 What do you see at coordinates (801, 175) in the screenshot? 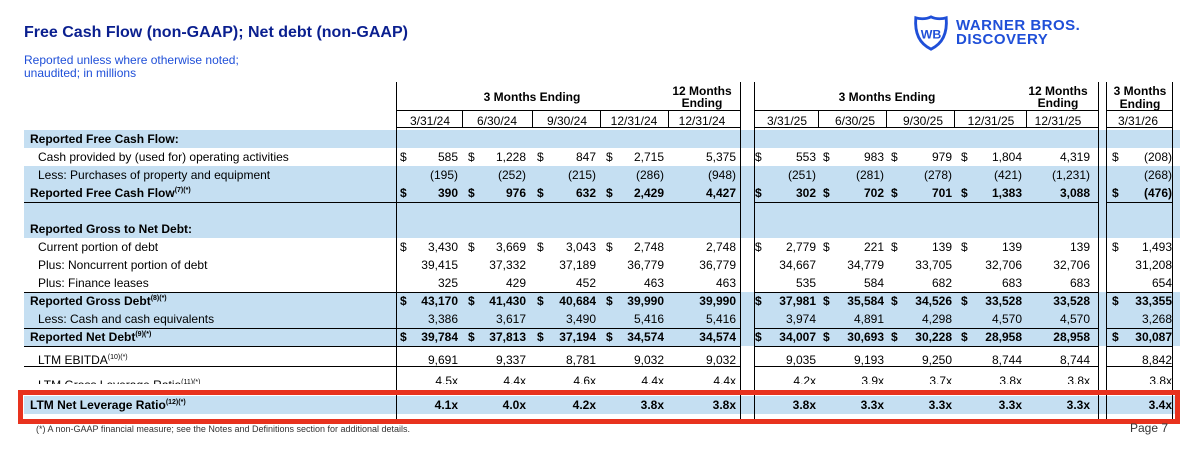
I see `table-cell: (251)` at bounding box center [801, 175].